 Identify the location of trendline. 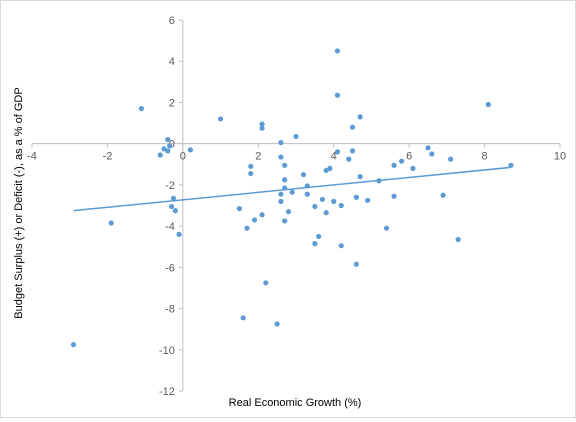
(292, 189).